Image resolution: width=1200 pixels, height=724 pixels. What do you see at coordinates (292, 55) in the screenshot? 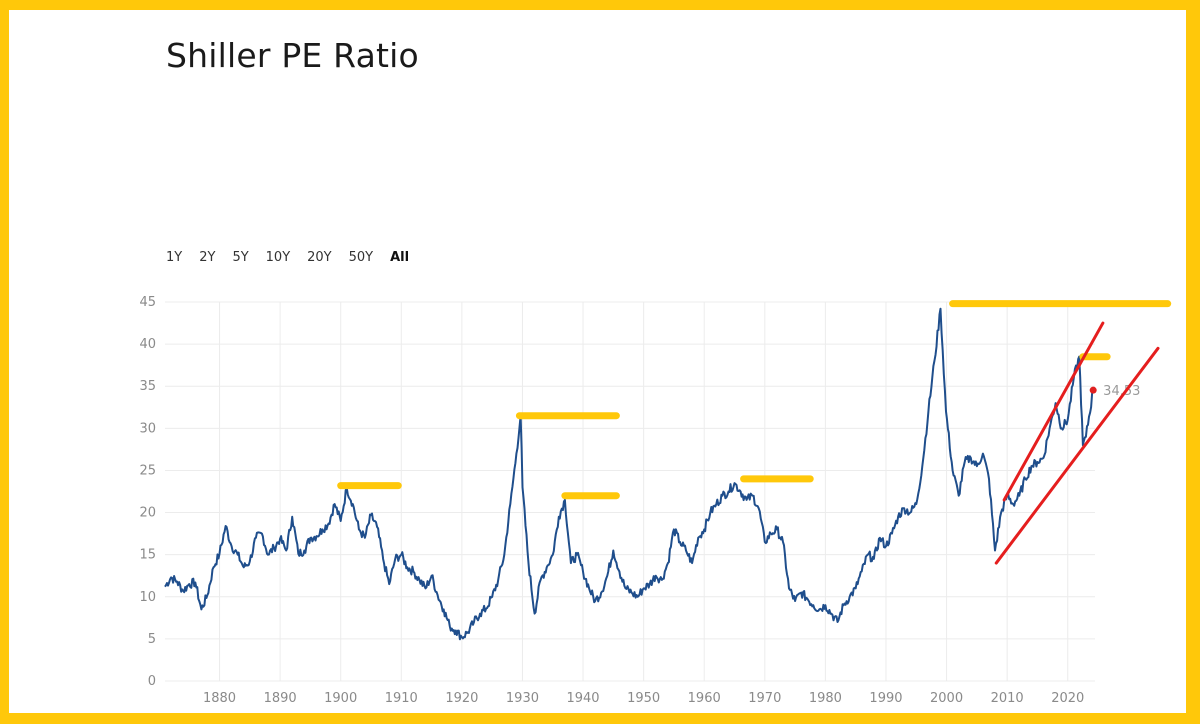
I see `chart-title: Shiller PE Ratio` at bounding box center [292, 55].